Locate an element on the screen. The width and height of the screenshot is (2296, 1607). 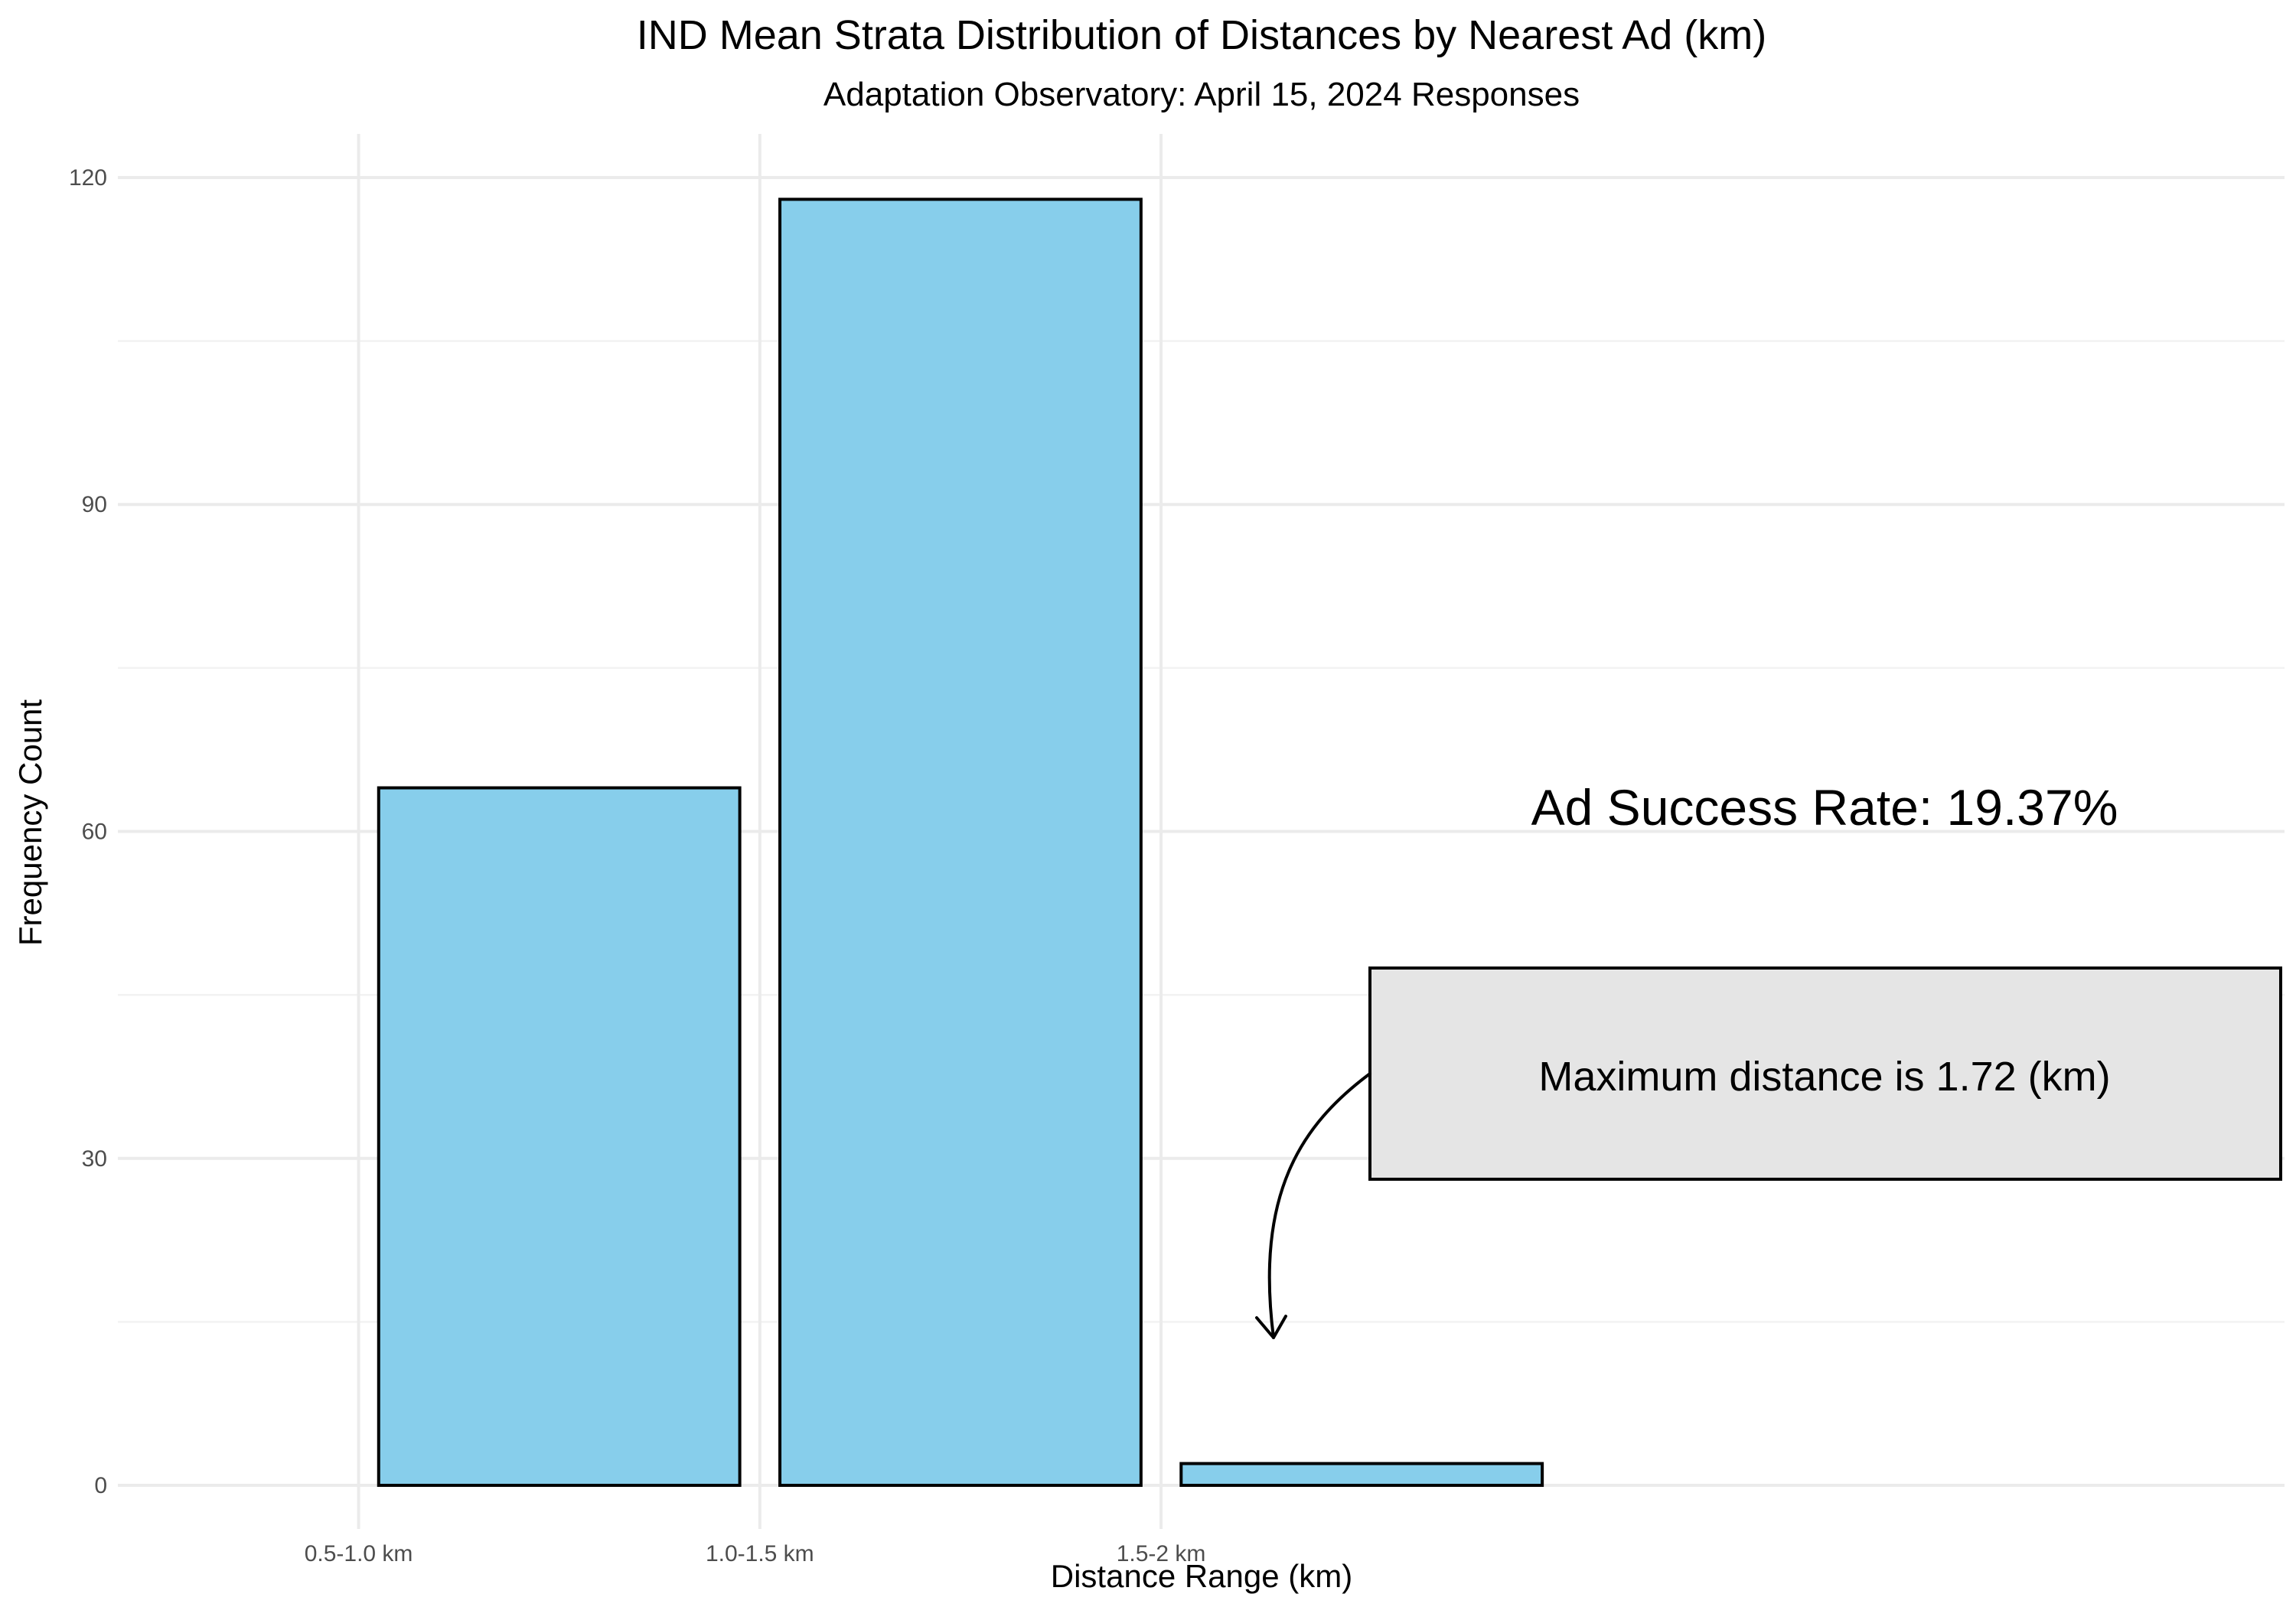
callout-arrow is located at coordinates (1319, 1205).